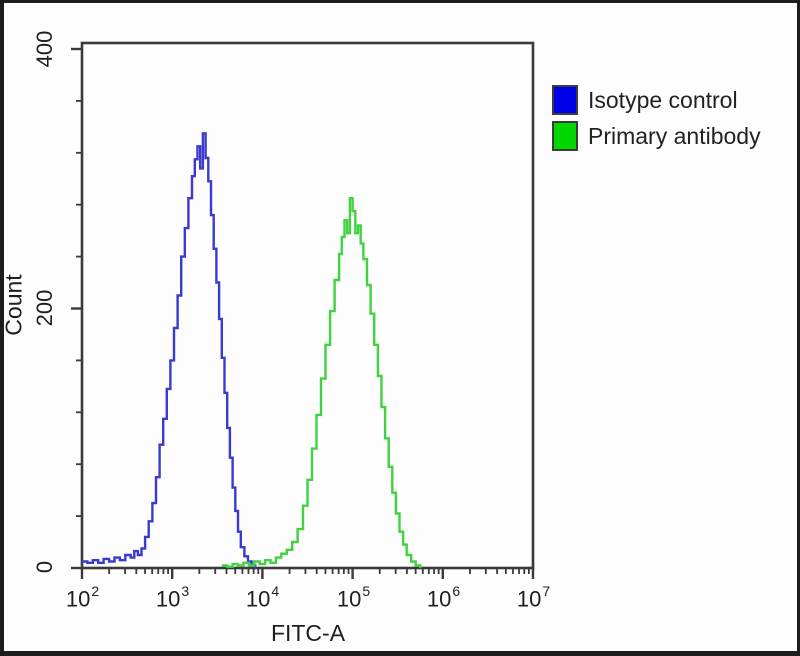 This screenshot has height=656, width=800. I want to click on legend-label: Isotype control, so click(663, 99).